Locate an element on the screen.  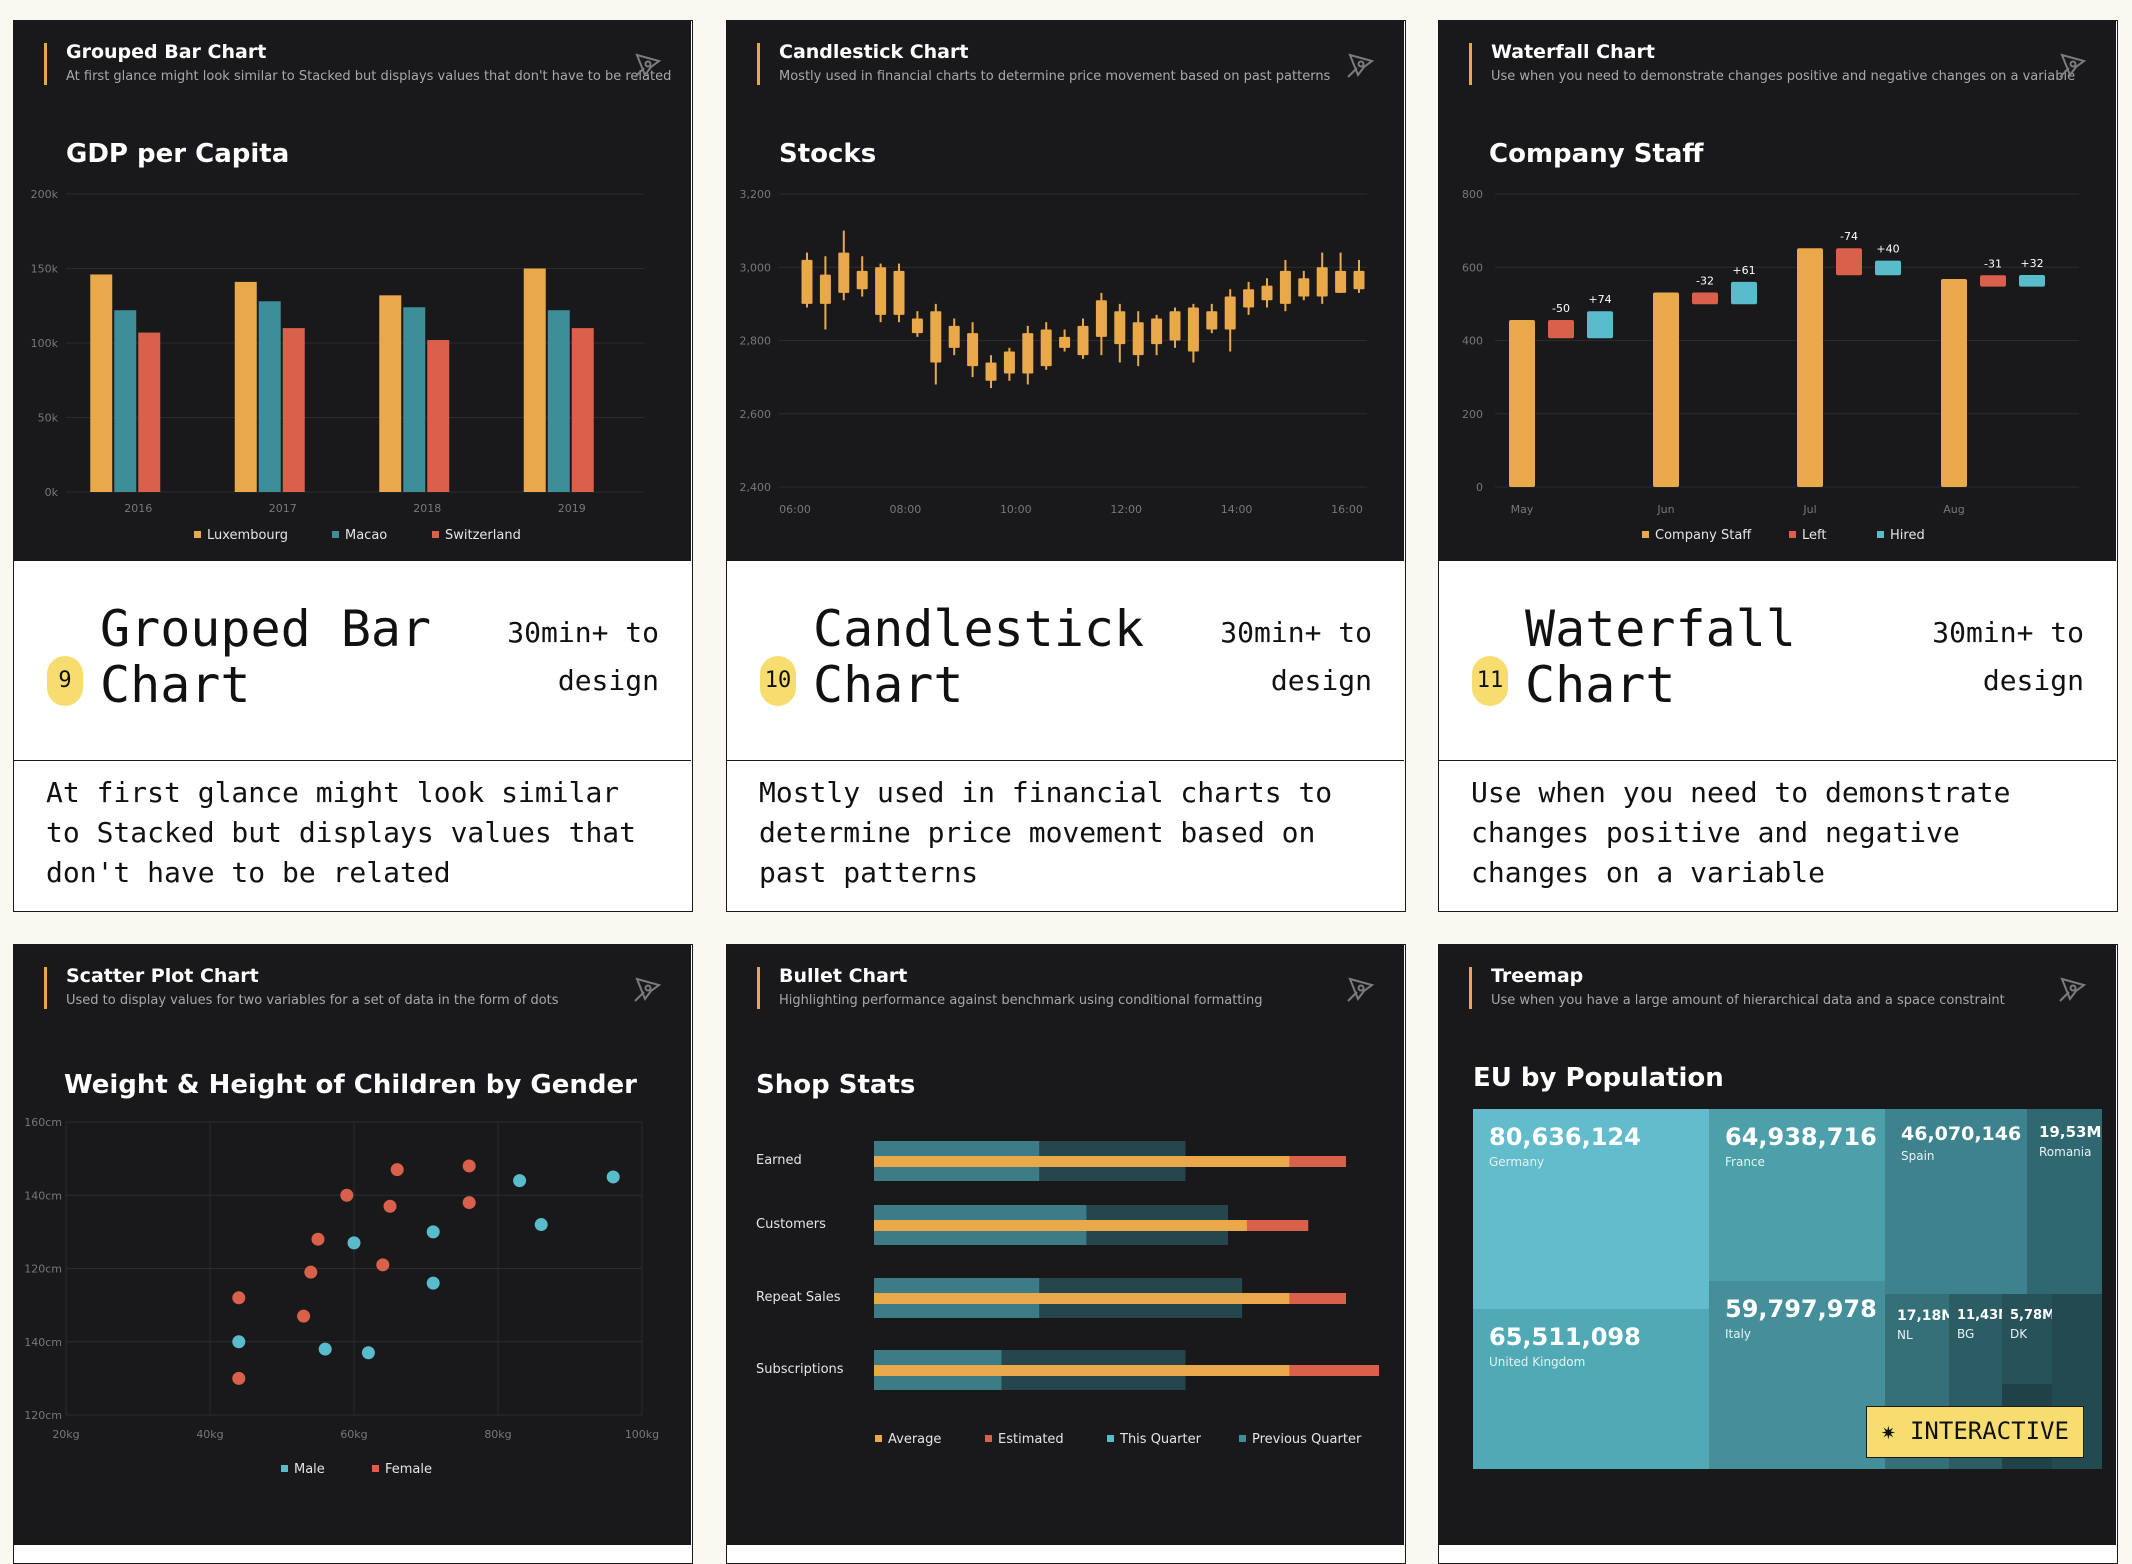
interactive-label: INTERACTIVE is located at coordinates (1989, 1431).